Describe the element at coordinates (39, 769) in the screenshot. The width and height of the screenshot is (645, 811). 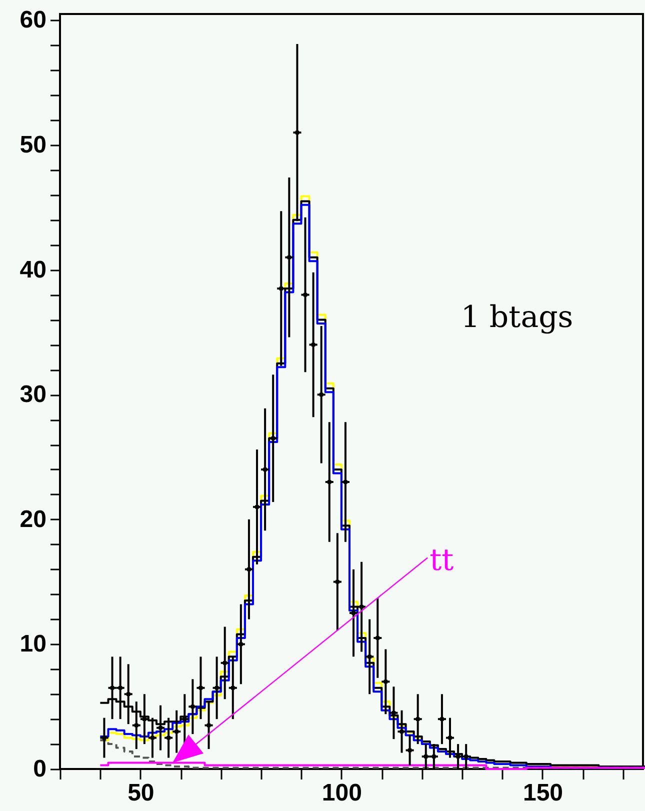
I see `y-tick-label: 0` at that location.